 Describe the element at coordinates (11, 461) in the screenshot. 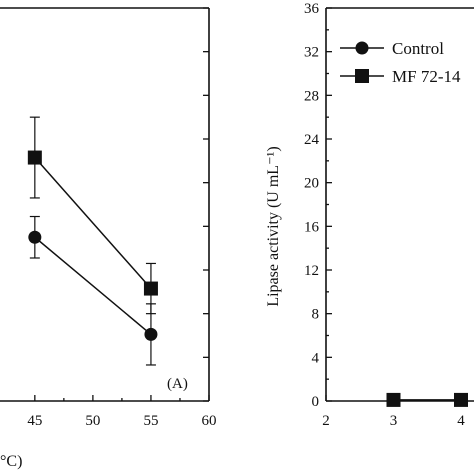

I see `panel-a-x-axis-title: °C)` at that location.